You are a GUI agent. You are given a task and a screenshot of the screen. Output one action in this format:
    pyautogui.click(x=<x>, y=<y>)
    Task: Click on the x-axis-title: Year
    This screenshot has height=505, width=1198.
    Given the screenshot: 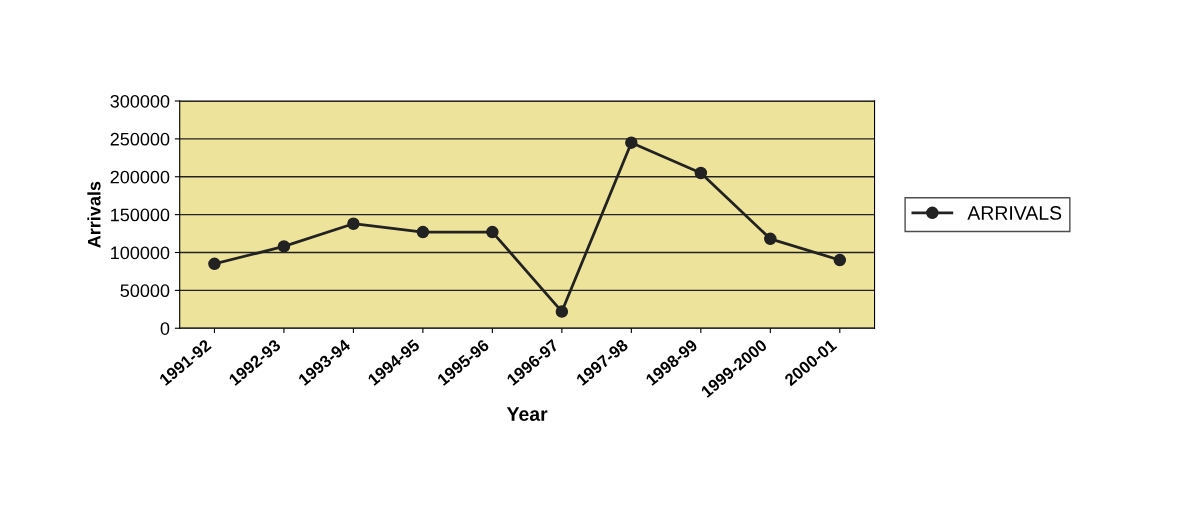 What is the action you would take?
    pyautogui.click(x=527, y=414)
    